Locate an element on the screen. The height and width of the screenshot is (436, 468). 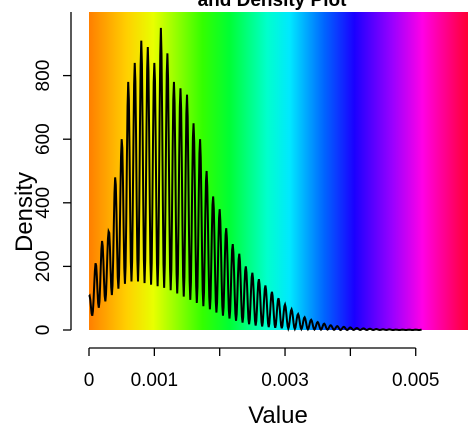
x-tick-label-3: 0.003 is located at coordinates (285, 380).